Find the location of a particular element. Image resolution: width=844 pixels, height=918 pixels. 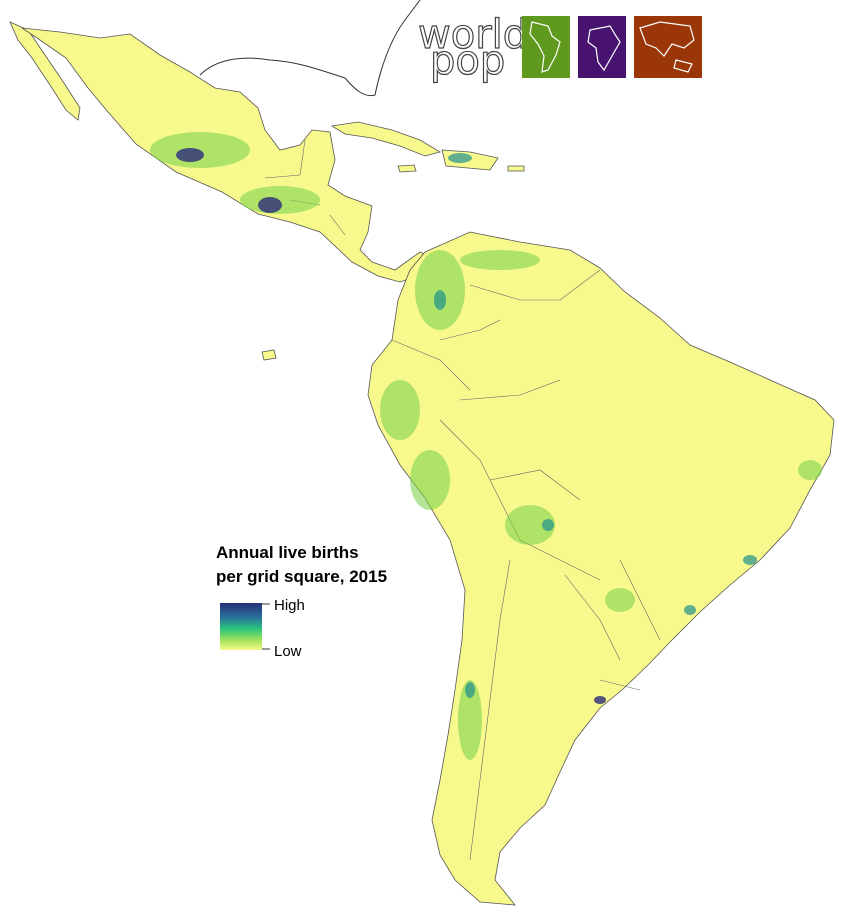

legend-low: Low is located at coordinates (288, 651).